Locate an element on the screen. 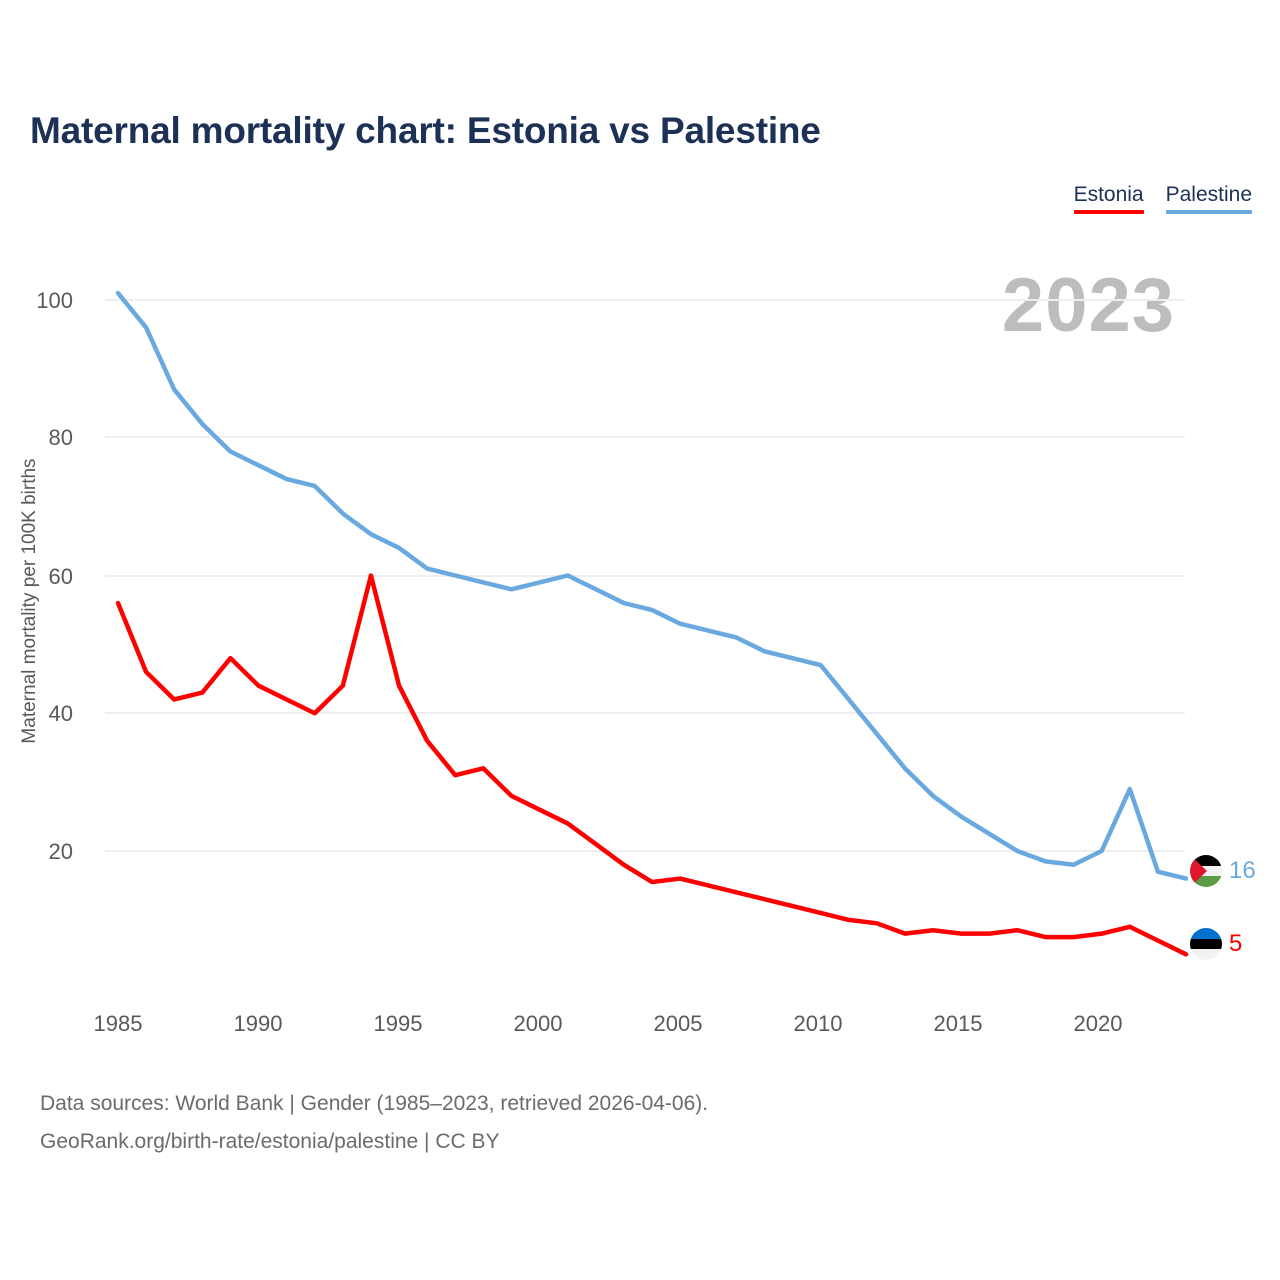 The height and width of the screenshot is (1280, 1280). legend-item-palestine: Palestine is located at coordinates (1208, 198).